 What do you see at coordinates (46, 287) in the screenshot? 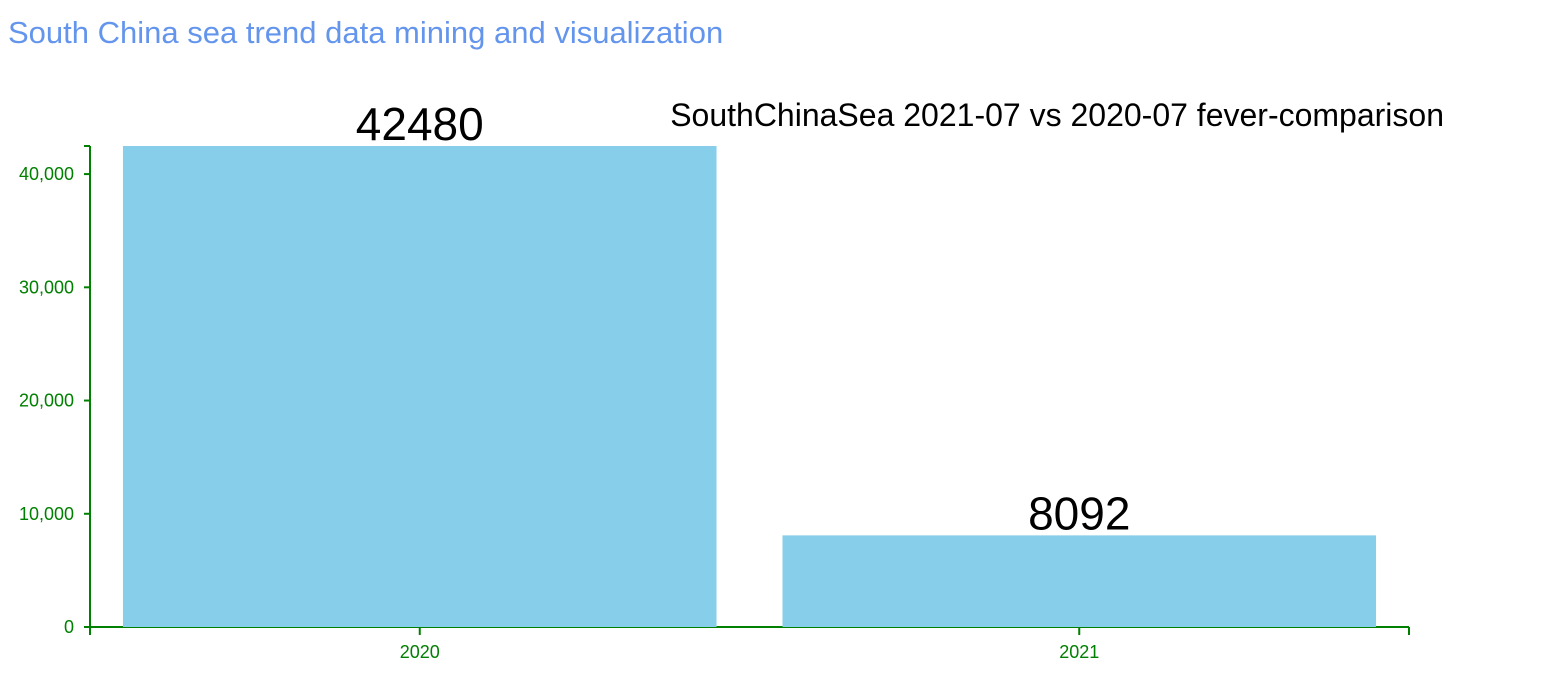
I see `y-tick-label: 30,000` at bounding box center [46, 287].